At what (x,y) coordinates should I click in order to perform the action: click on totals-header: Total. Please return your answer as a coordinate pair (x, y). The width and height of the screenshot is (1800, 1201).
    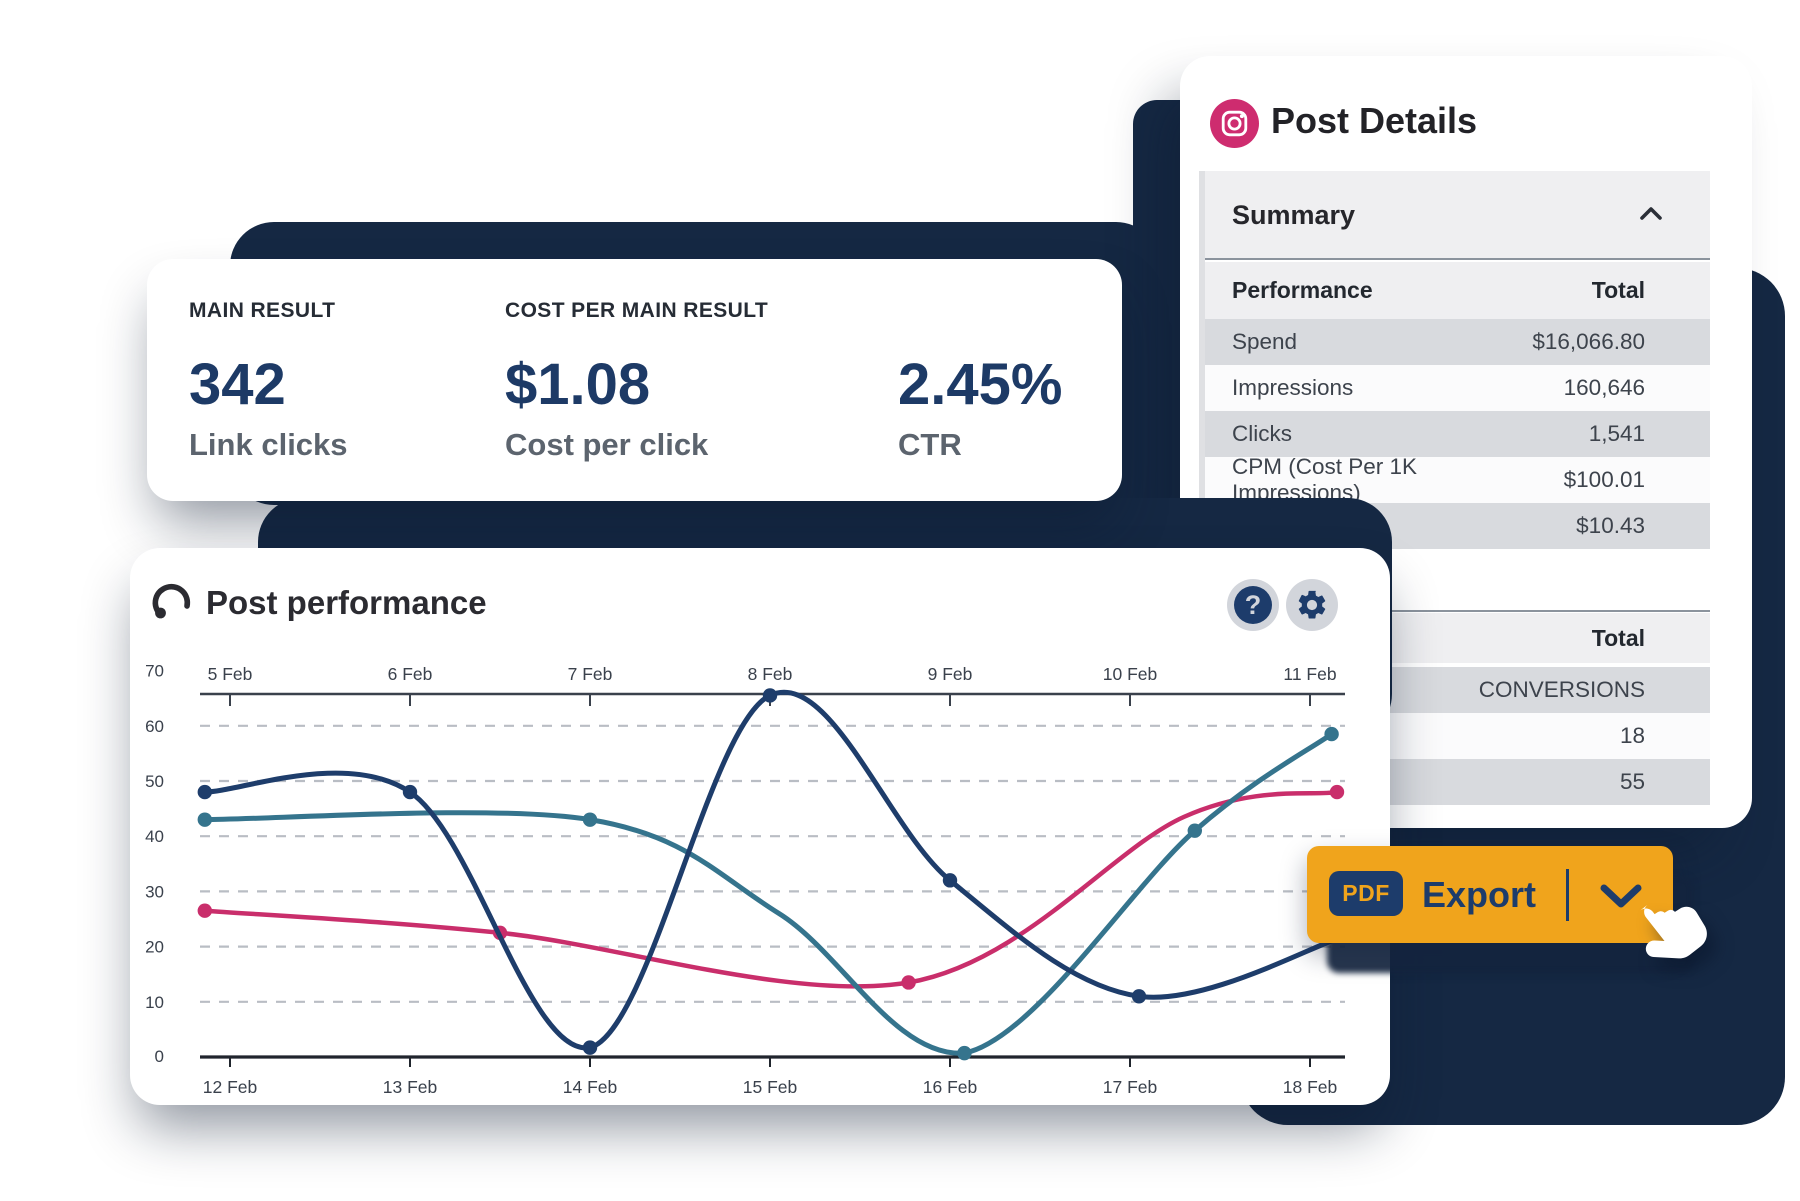
    Looking at the image, I should click on (1618, 637).